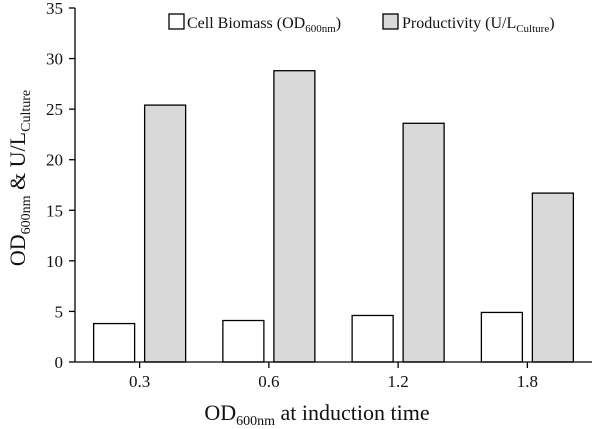 The image size is (598, 429). I want to click on y-tick-label: 10, so click(54, 261).